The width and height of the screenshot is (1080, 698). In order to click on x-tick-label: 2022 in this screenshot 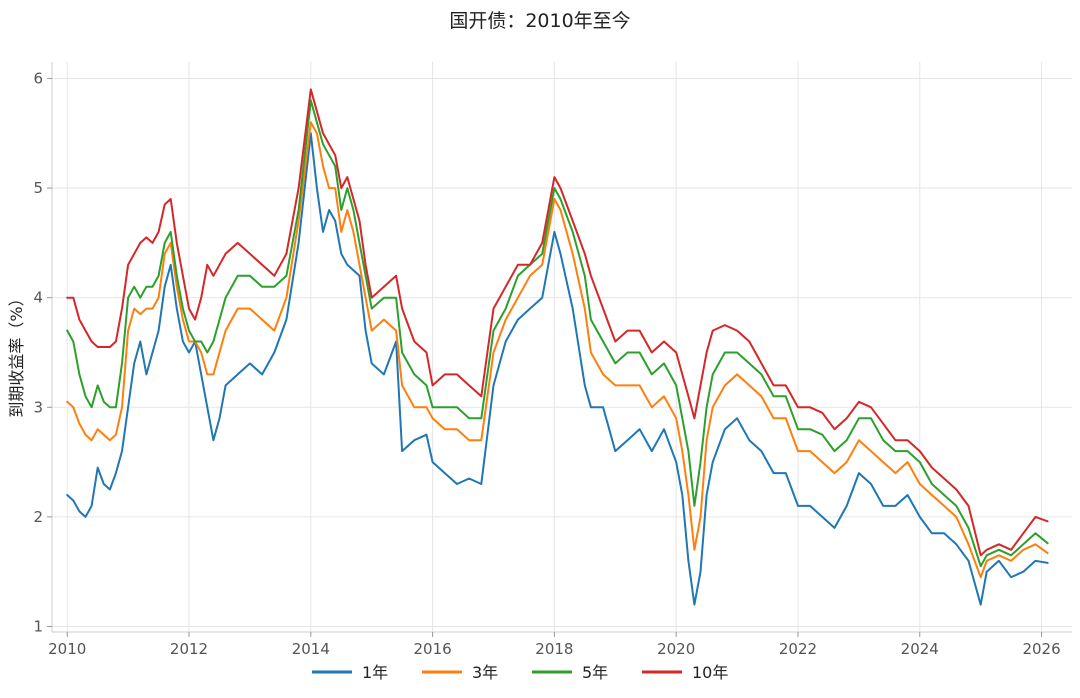, I will do `click(798, 649)`.